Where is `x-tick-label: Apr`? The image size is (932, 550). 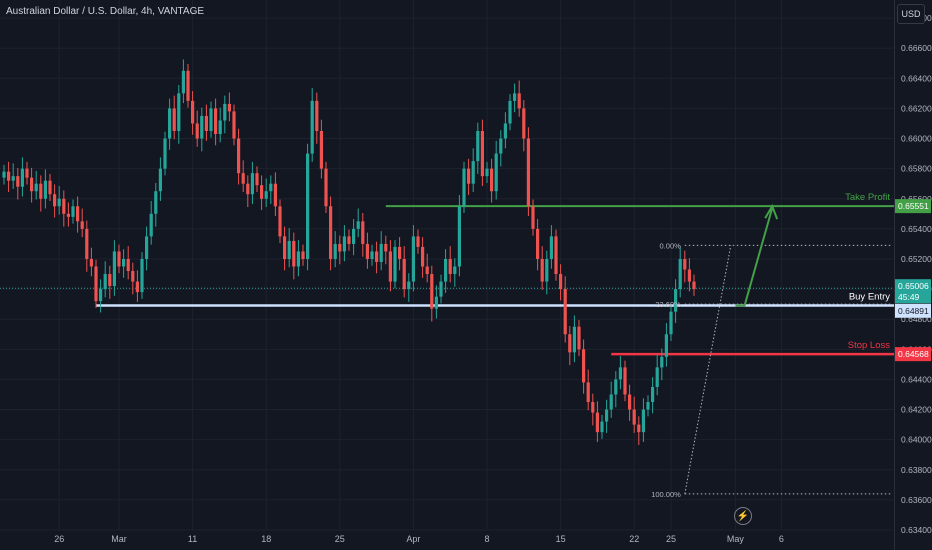 x-tick-label: Apr is located at coordinates (413, 539).